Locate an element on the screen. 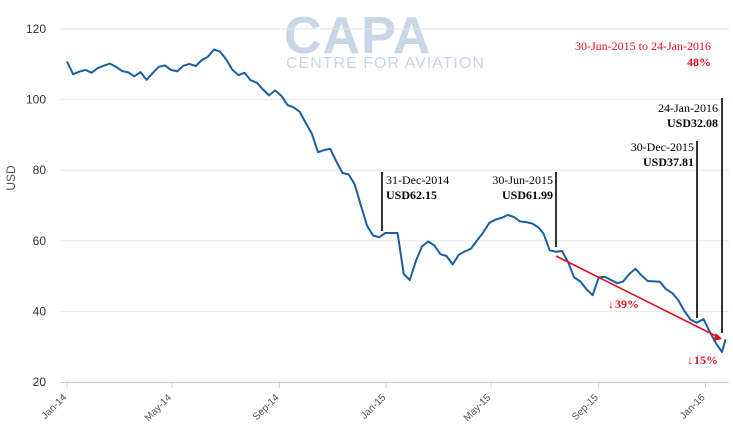  trend-arrow is located at coordinates (638, 298).